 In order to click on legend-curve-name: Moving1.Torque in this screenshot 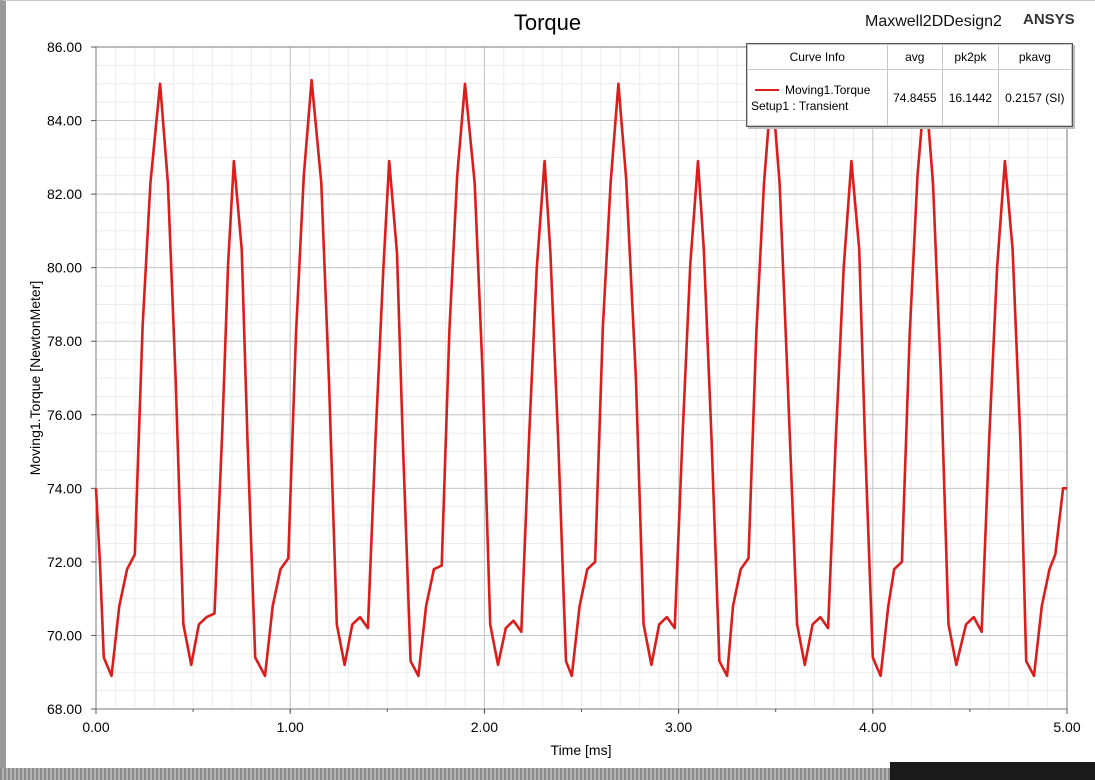, I will do `click(828, 89)`.